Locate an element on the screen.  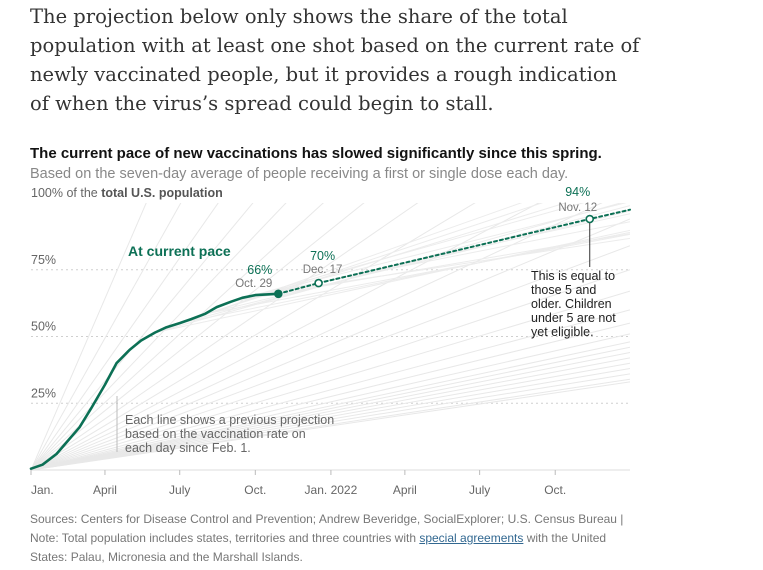
eligibility-note-line: older. Children is located at coordinates (571, 304).